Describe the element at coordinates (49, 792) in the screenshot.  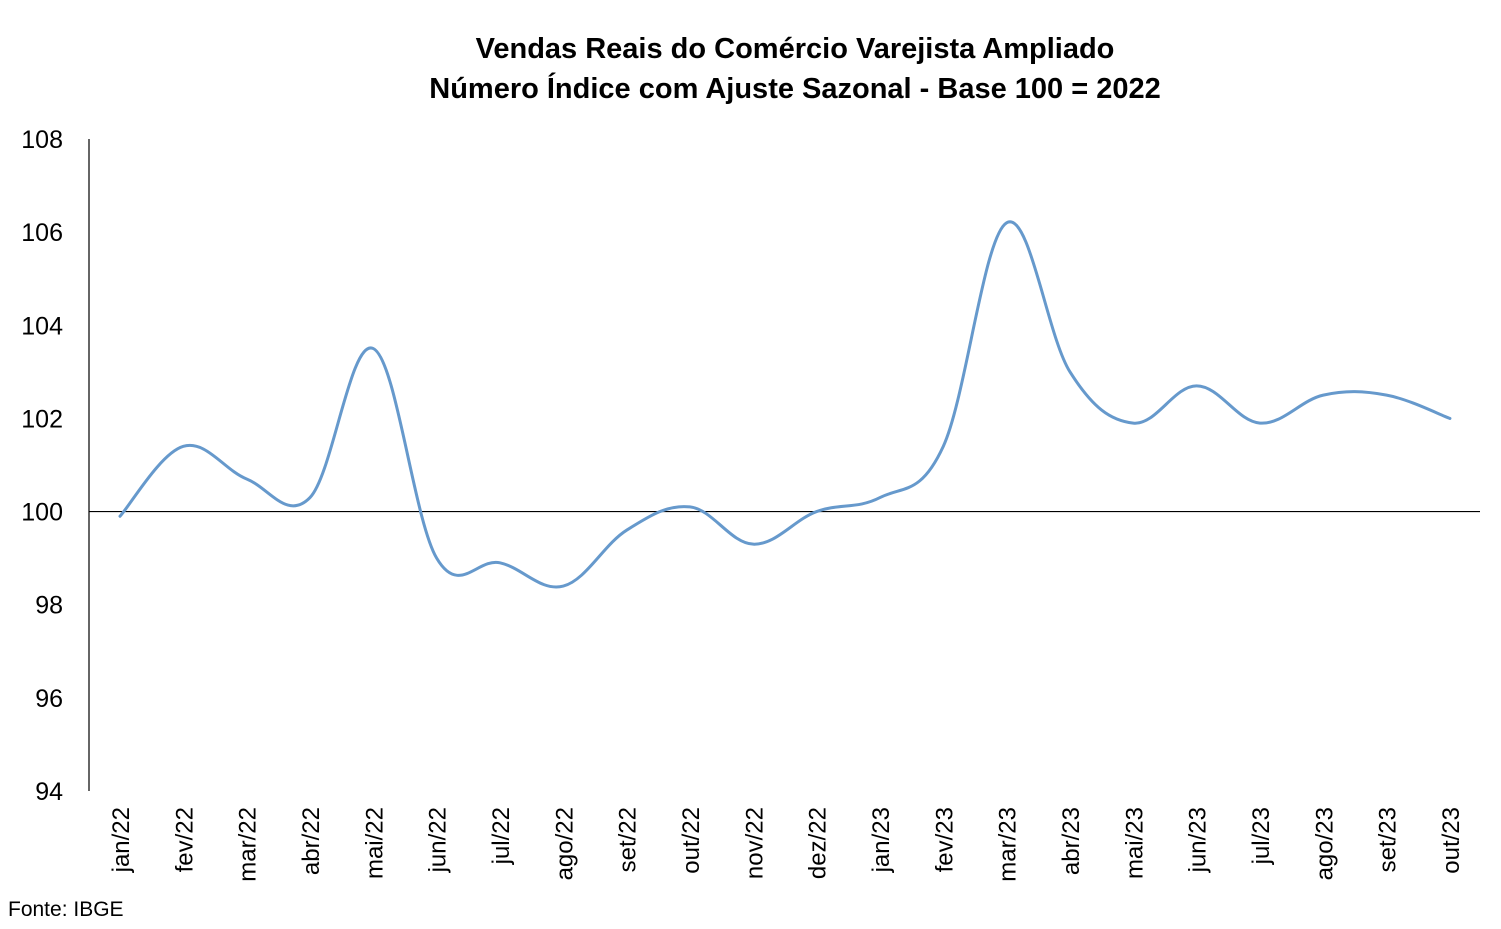
I see `y-tick-label: 94` at that location.